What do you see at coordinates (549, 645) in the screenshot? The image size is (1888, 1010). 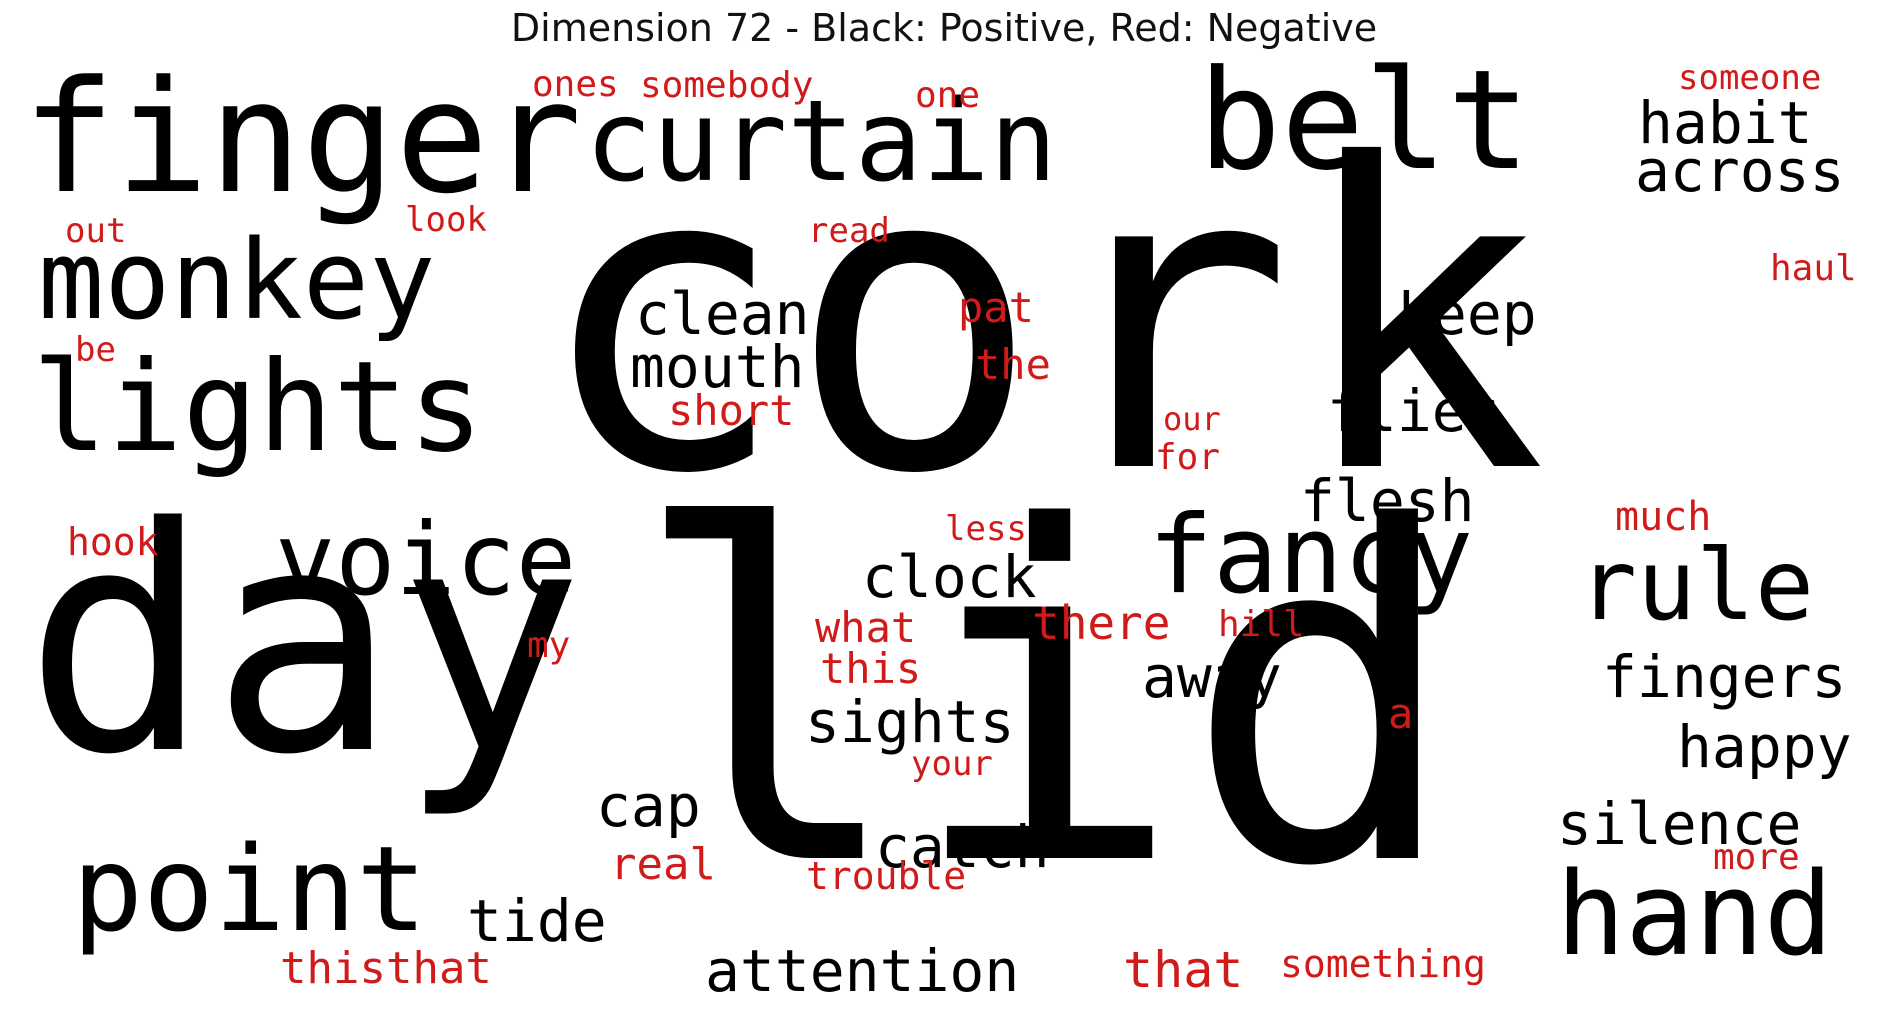 I see `word-negative-my: my` at bounding box center [549, 645].